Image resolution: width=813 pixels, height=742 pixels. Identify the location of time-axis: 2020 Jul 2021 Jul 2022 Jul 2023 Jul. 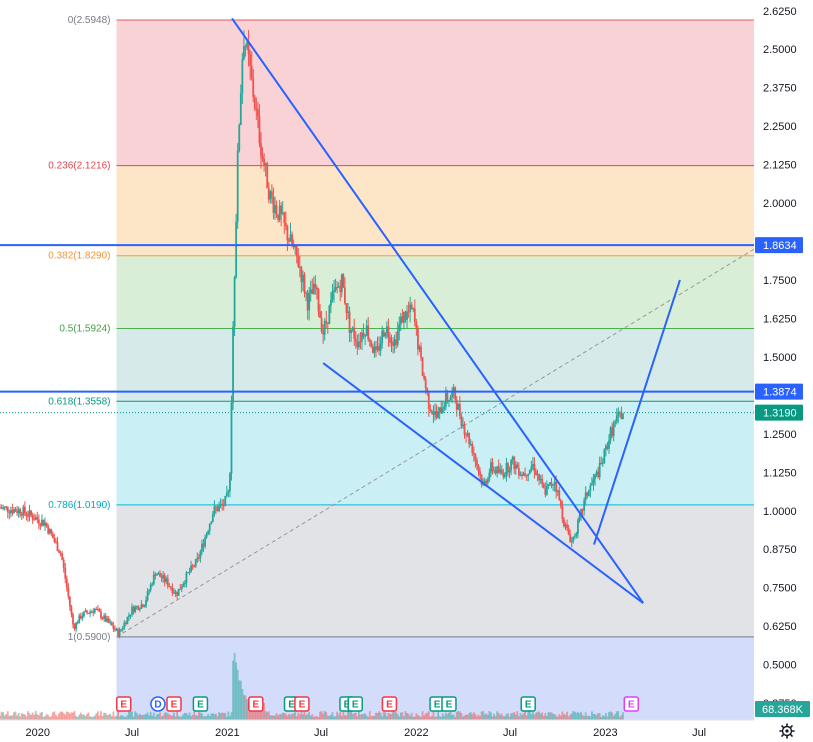
(406, 730).